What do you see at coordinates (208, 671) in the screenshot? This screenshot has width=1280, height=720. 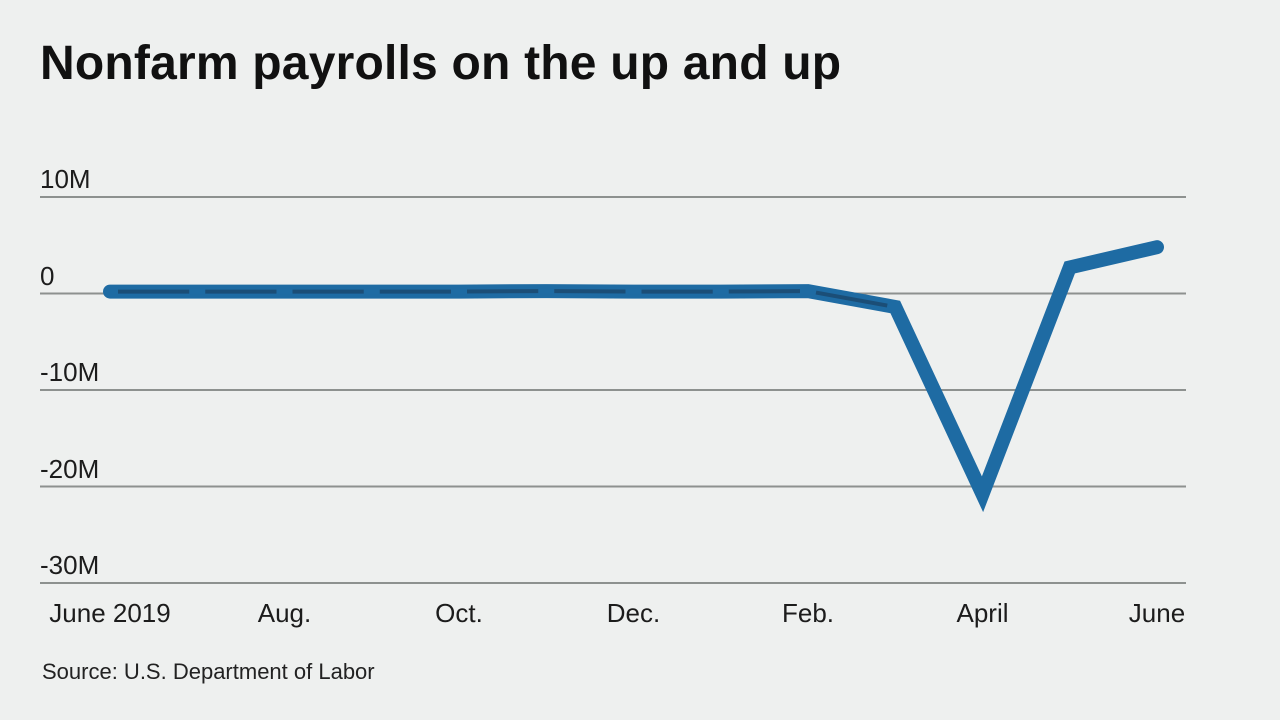 I see `source-note: Source: U.S. Department of Labor` at bounding box center [208, 671].